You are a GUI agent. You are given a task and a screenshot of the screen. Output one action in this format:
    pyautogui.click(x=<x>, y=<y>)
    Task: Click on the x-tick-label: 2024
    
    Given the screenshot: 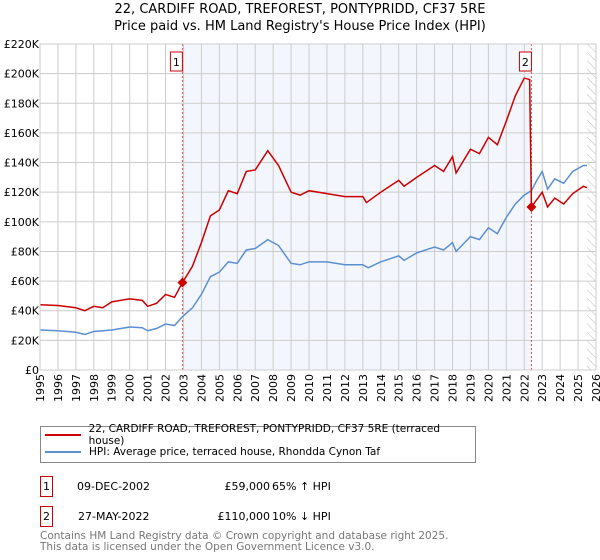 What is the action you would take?
    pyautogui.click(x=560, y=388)
    